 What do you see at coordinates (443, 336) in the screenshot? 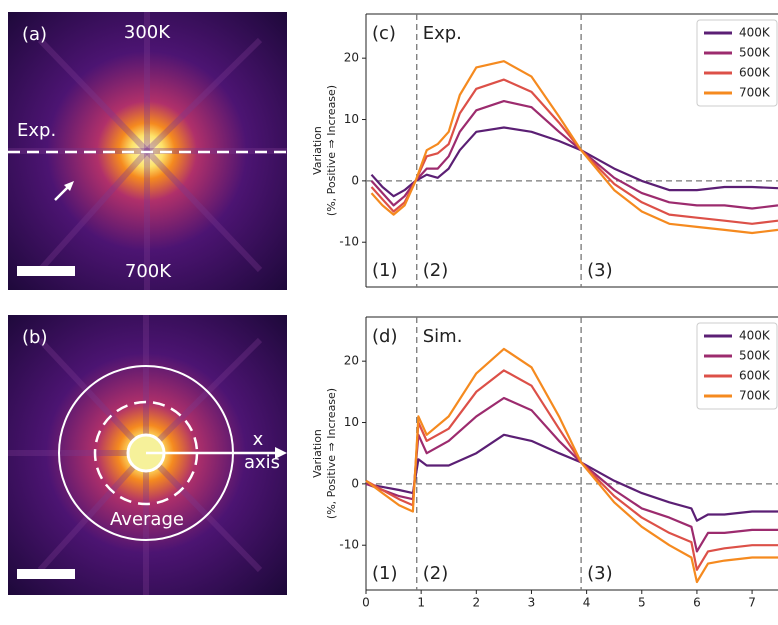
I see `annotation: Sim.` at bounding box center [443, 336].